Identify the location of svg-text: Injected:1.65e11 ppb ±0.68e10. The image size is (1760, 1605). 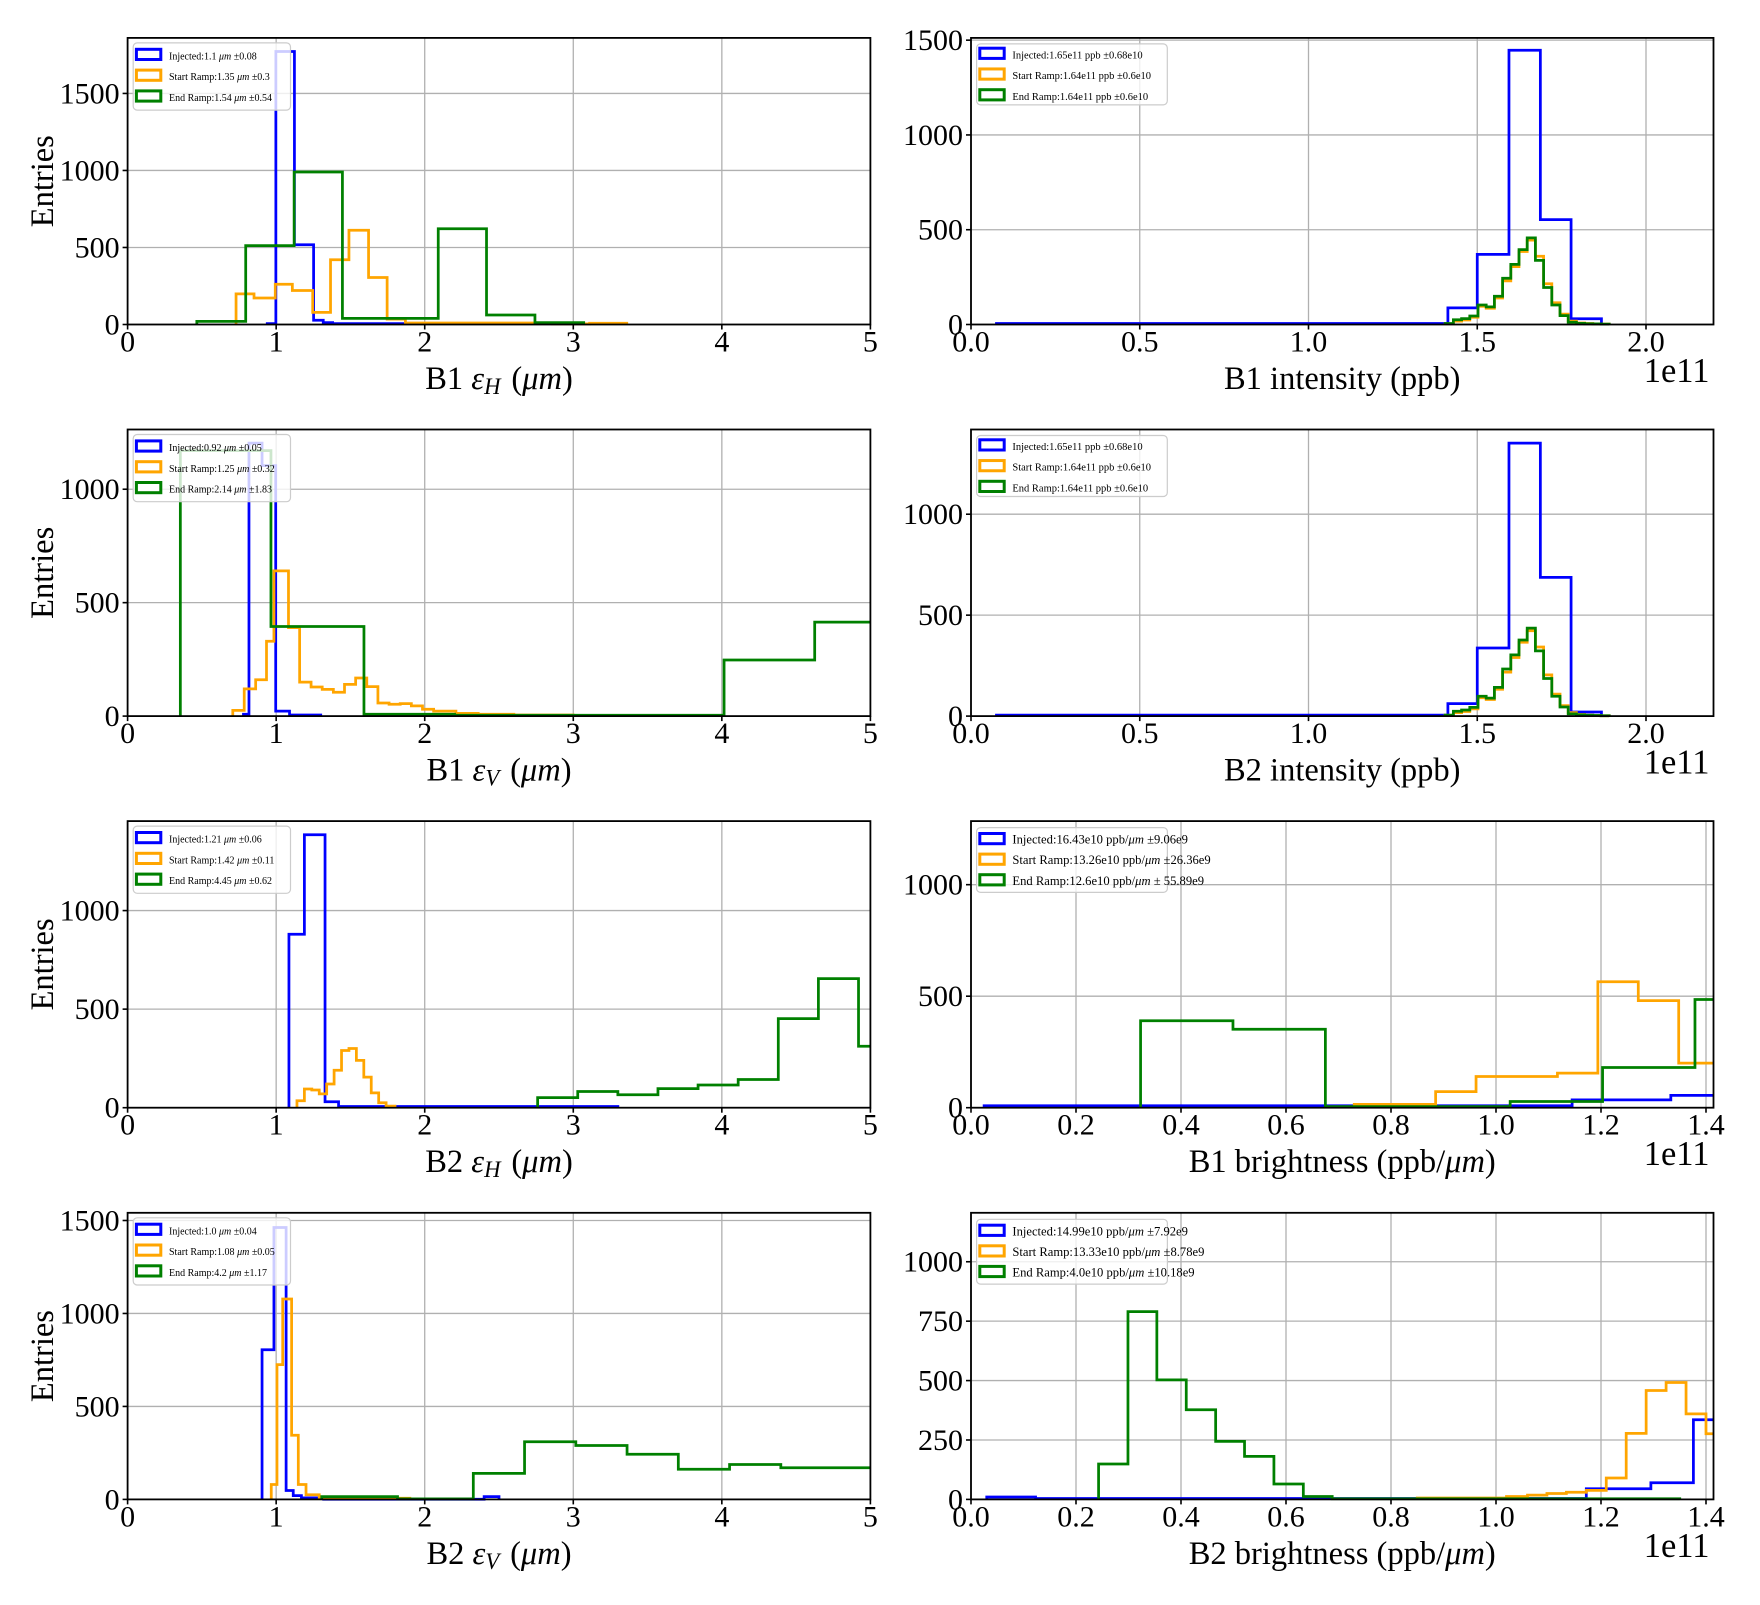
(1077, 447).